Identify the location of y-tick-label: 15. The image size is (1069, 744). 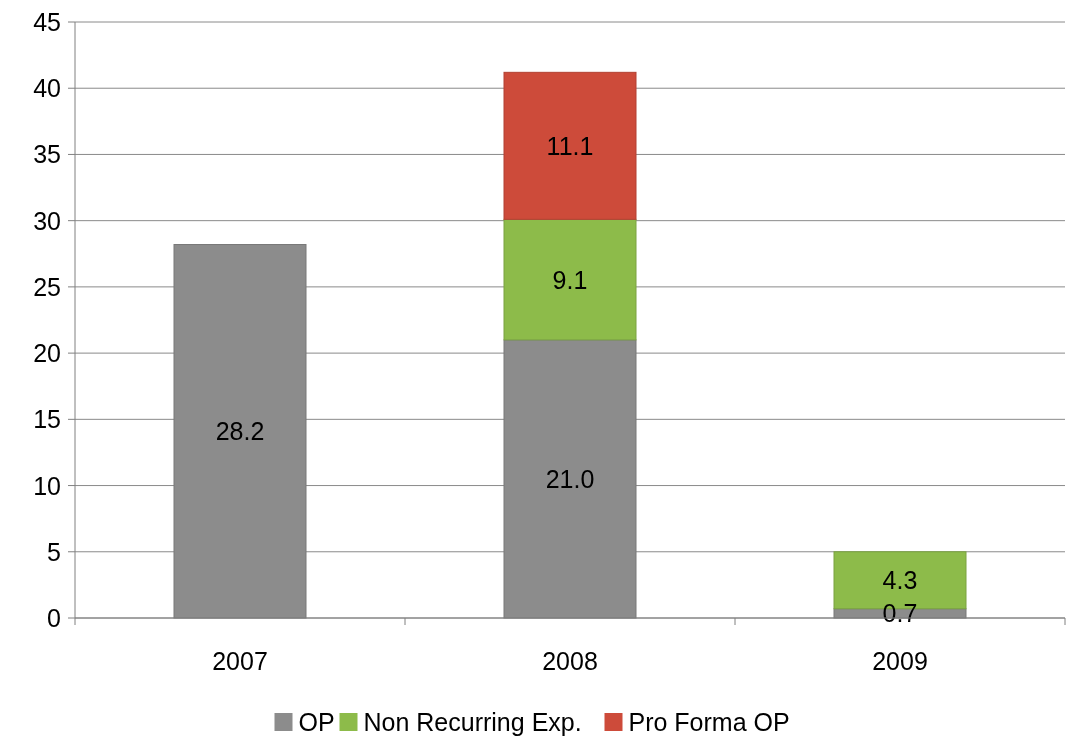
(47, 419).